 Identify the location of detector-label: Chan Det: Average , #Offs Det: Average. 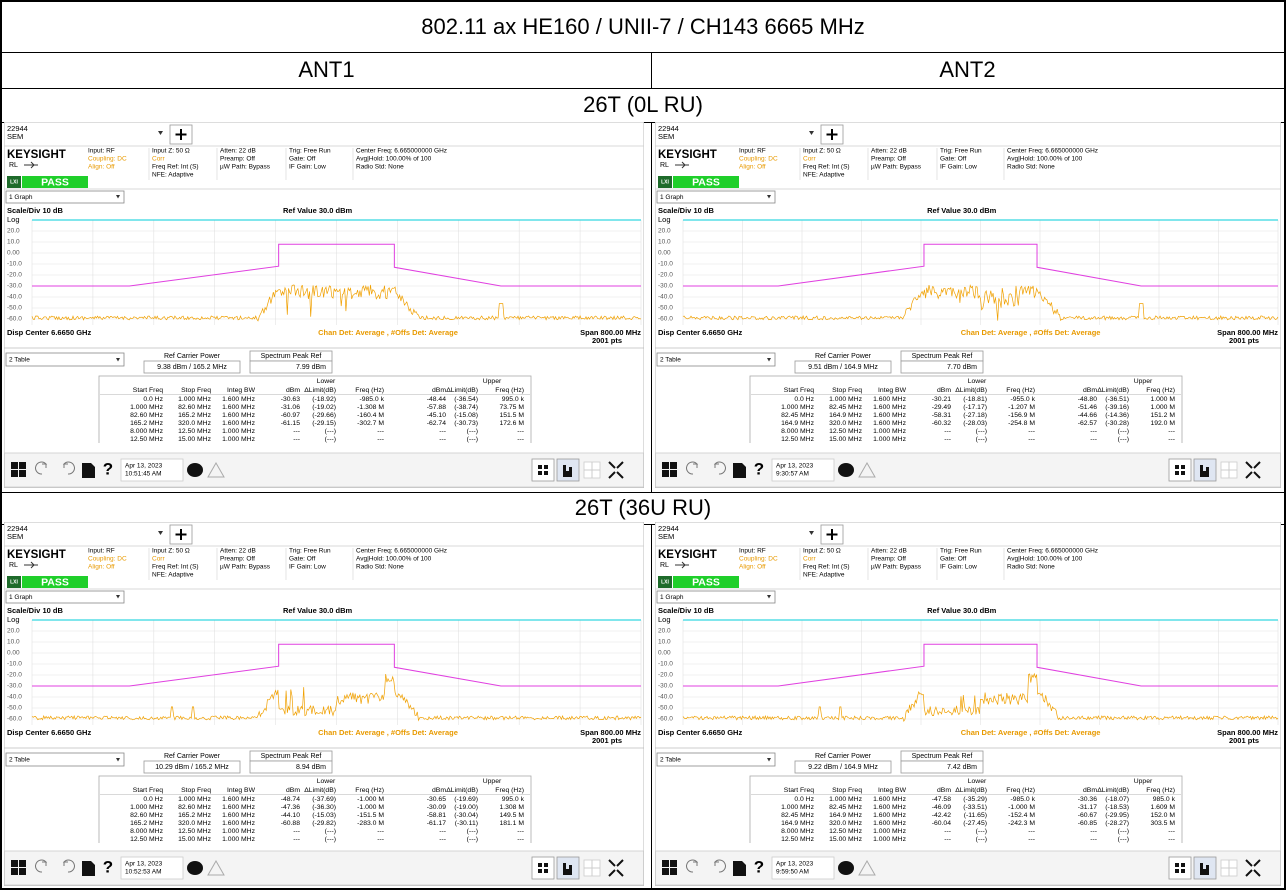
(388, 732).